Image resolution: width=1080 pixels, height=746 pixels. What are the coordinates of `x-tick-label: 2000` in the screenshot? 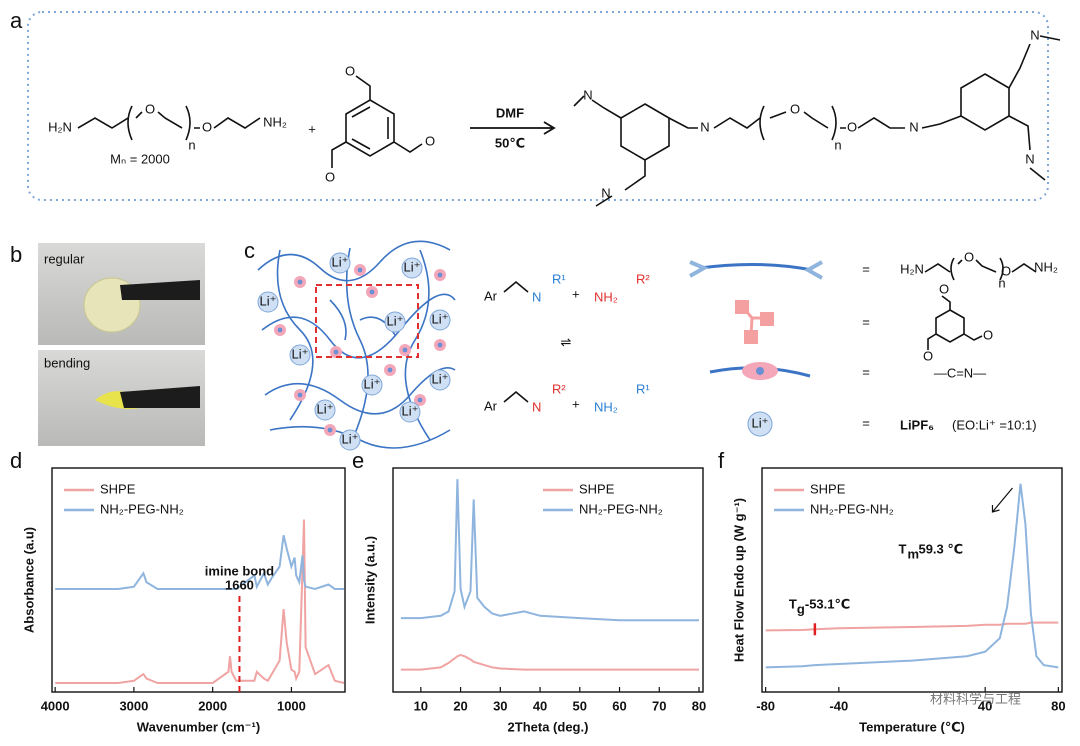 It's located at (212, 705).